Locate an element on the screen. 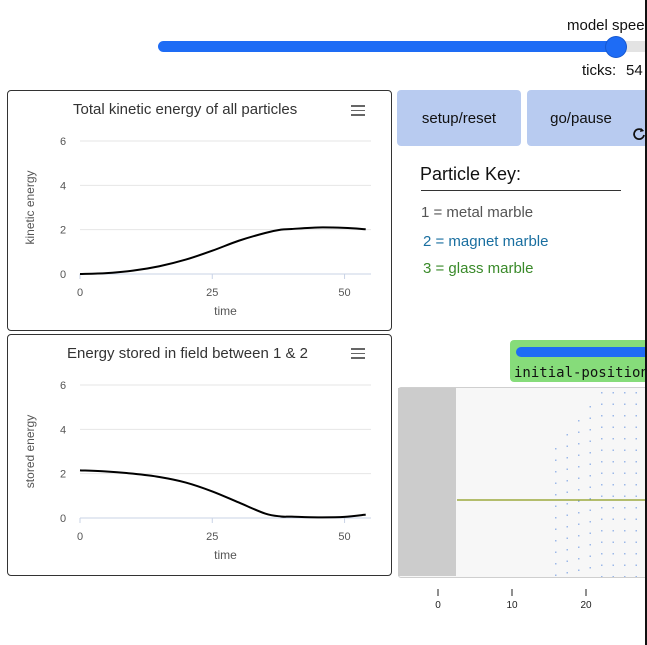 This screenshot has width=647, height=645. y-tick-label: 6 is located at coordinates (63, 142).